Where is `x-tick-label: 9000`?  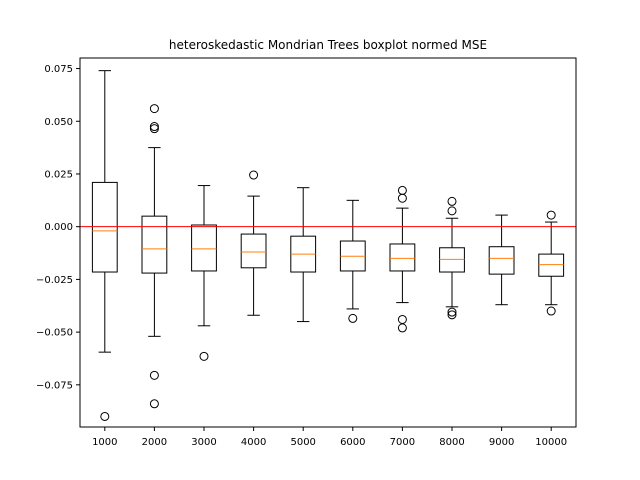 x-tick-label: 9000 is located at coordinates (501, 442).